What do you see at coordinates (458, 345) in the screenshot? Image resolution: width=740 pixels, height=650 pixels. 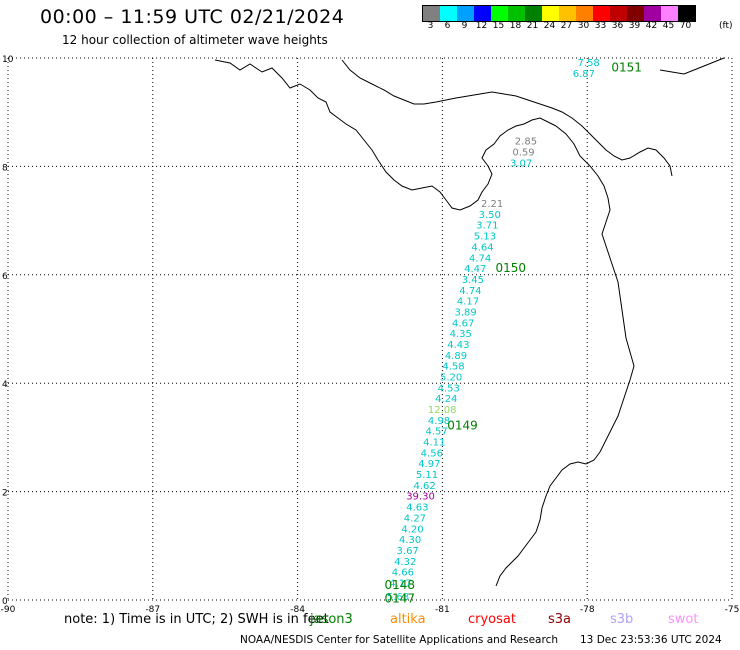 I see `wave-height-label: 4.43` at bounding box center [458, 345].